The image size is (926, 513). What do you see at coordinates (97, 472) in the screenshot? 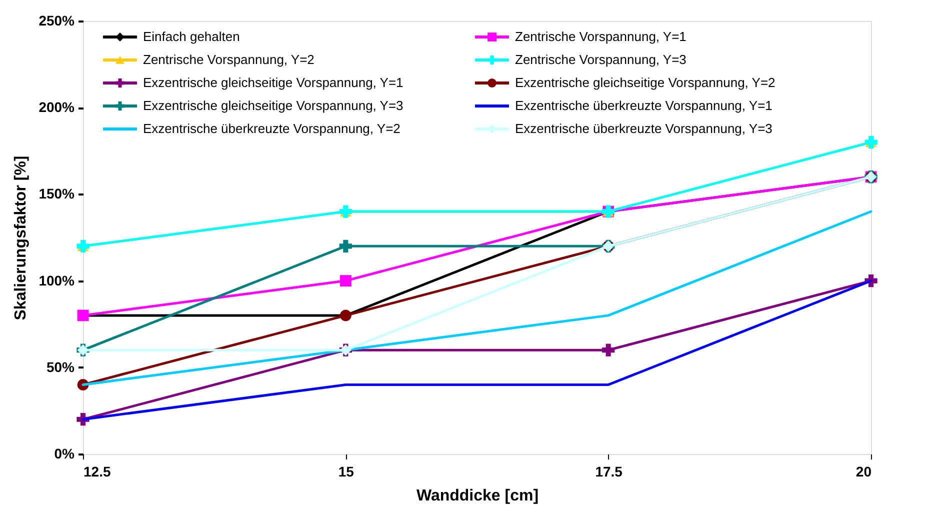
I see `x-tick-label: 12.5` at bounding box center [97, 472].